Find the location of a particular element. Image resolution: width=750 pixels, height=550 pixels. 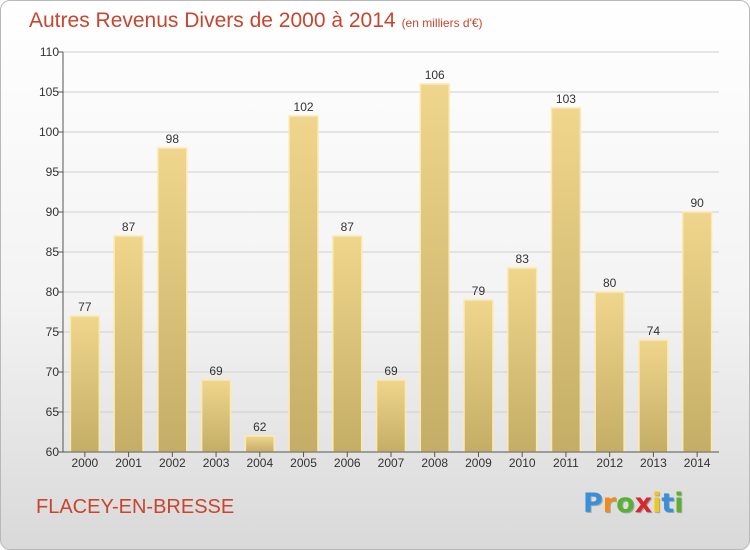

data-label: 106 is located at coordinates (435, 75).